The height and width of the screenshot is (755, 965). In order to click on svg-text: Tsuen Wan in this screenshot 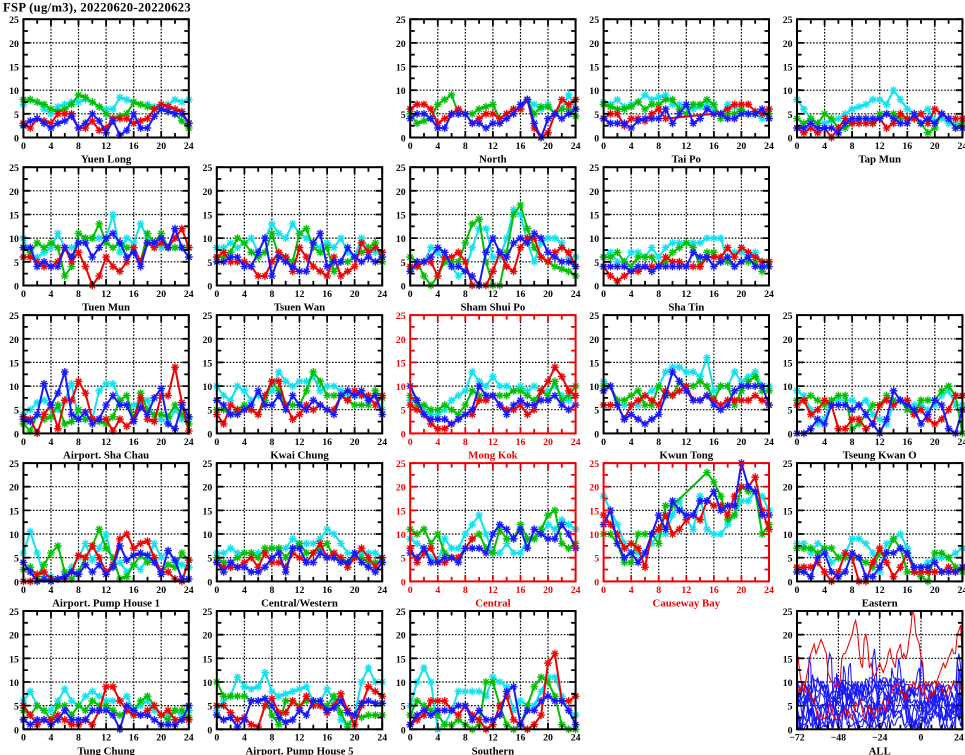, I will do `click(299, 307)`.